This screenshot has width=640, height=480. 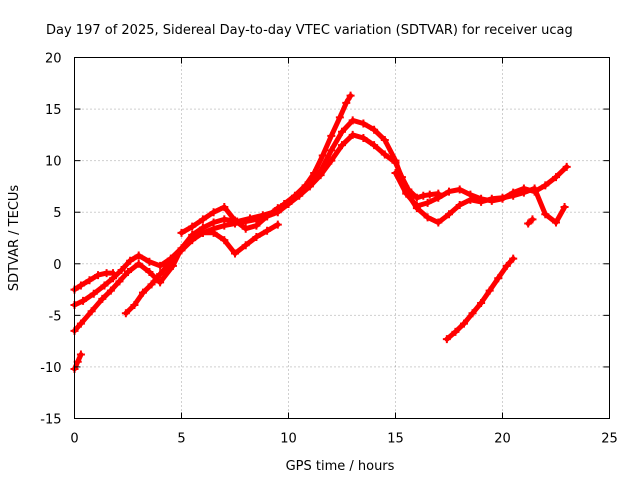 I want to click on series-track-e, so click(x=201, y=269).